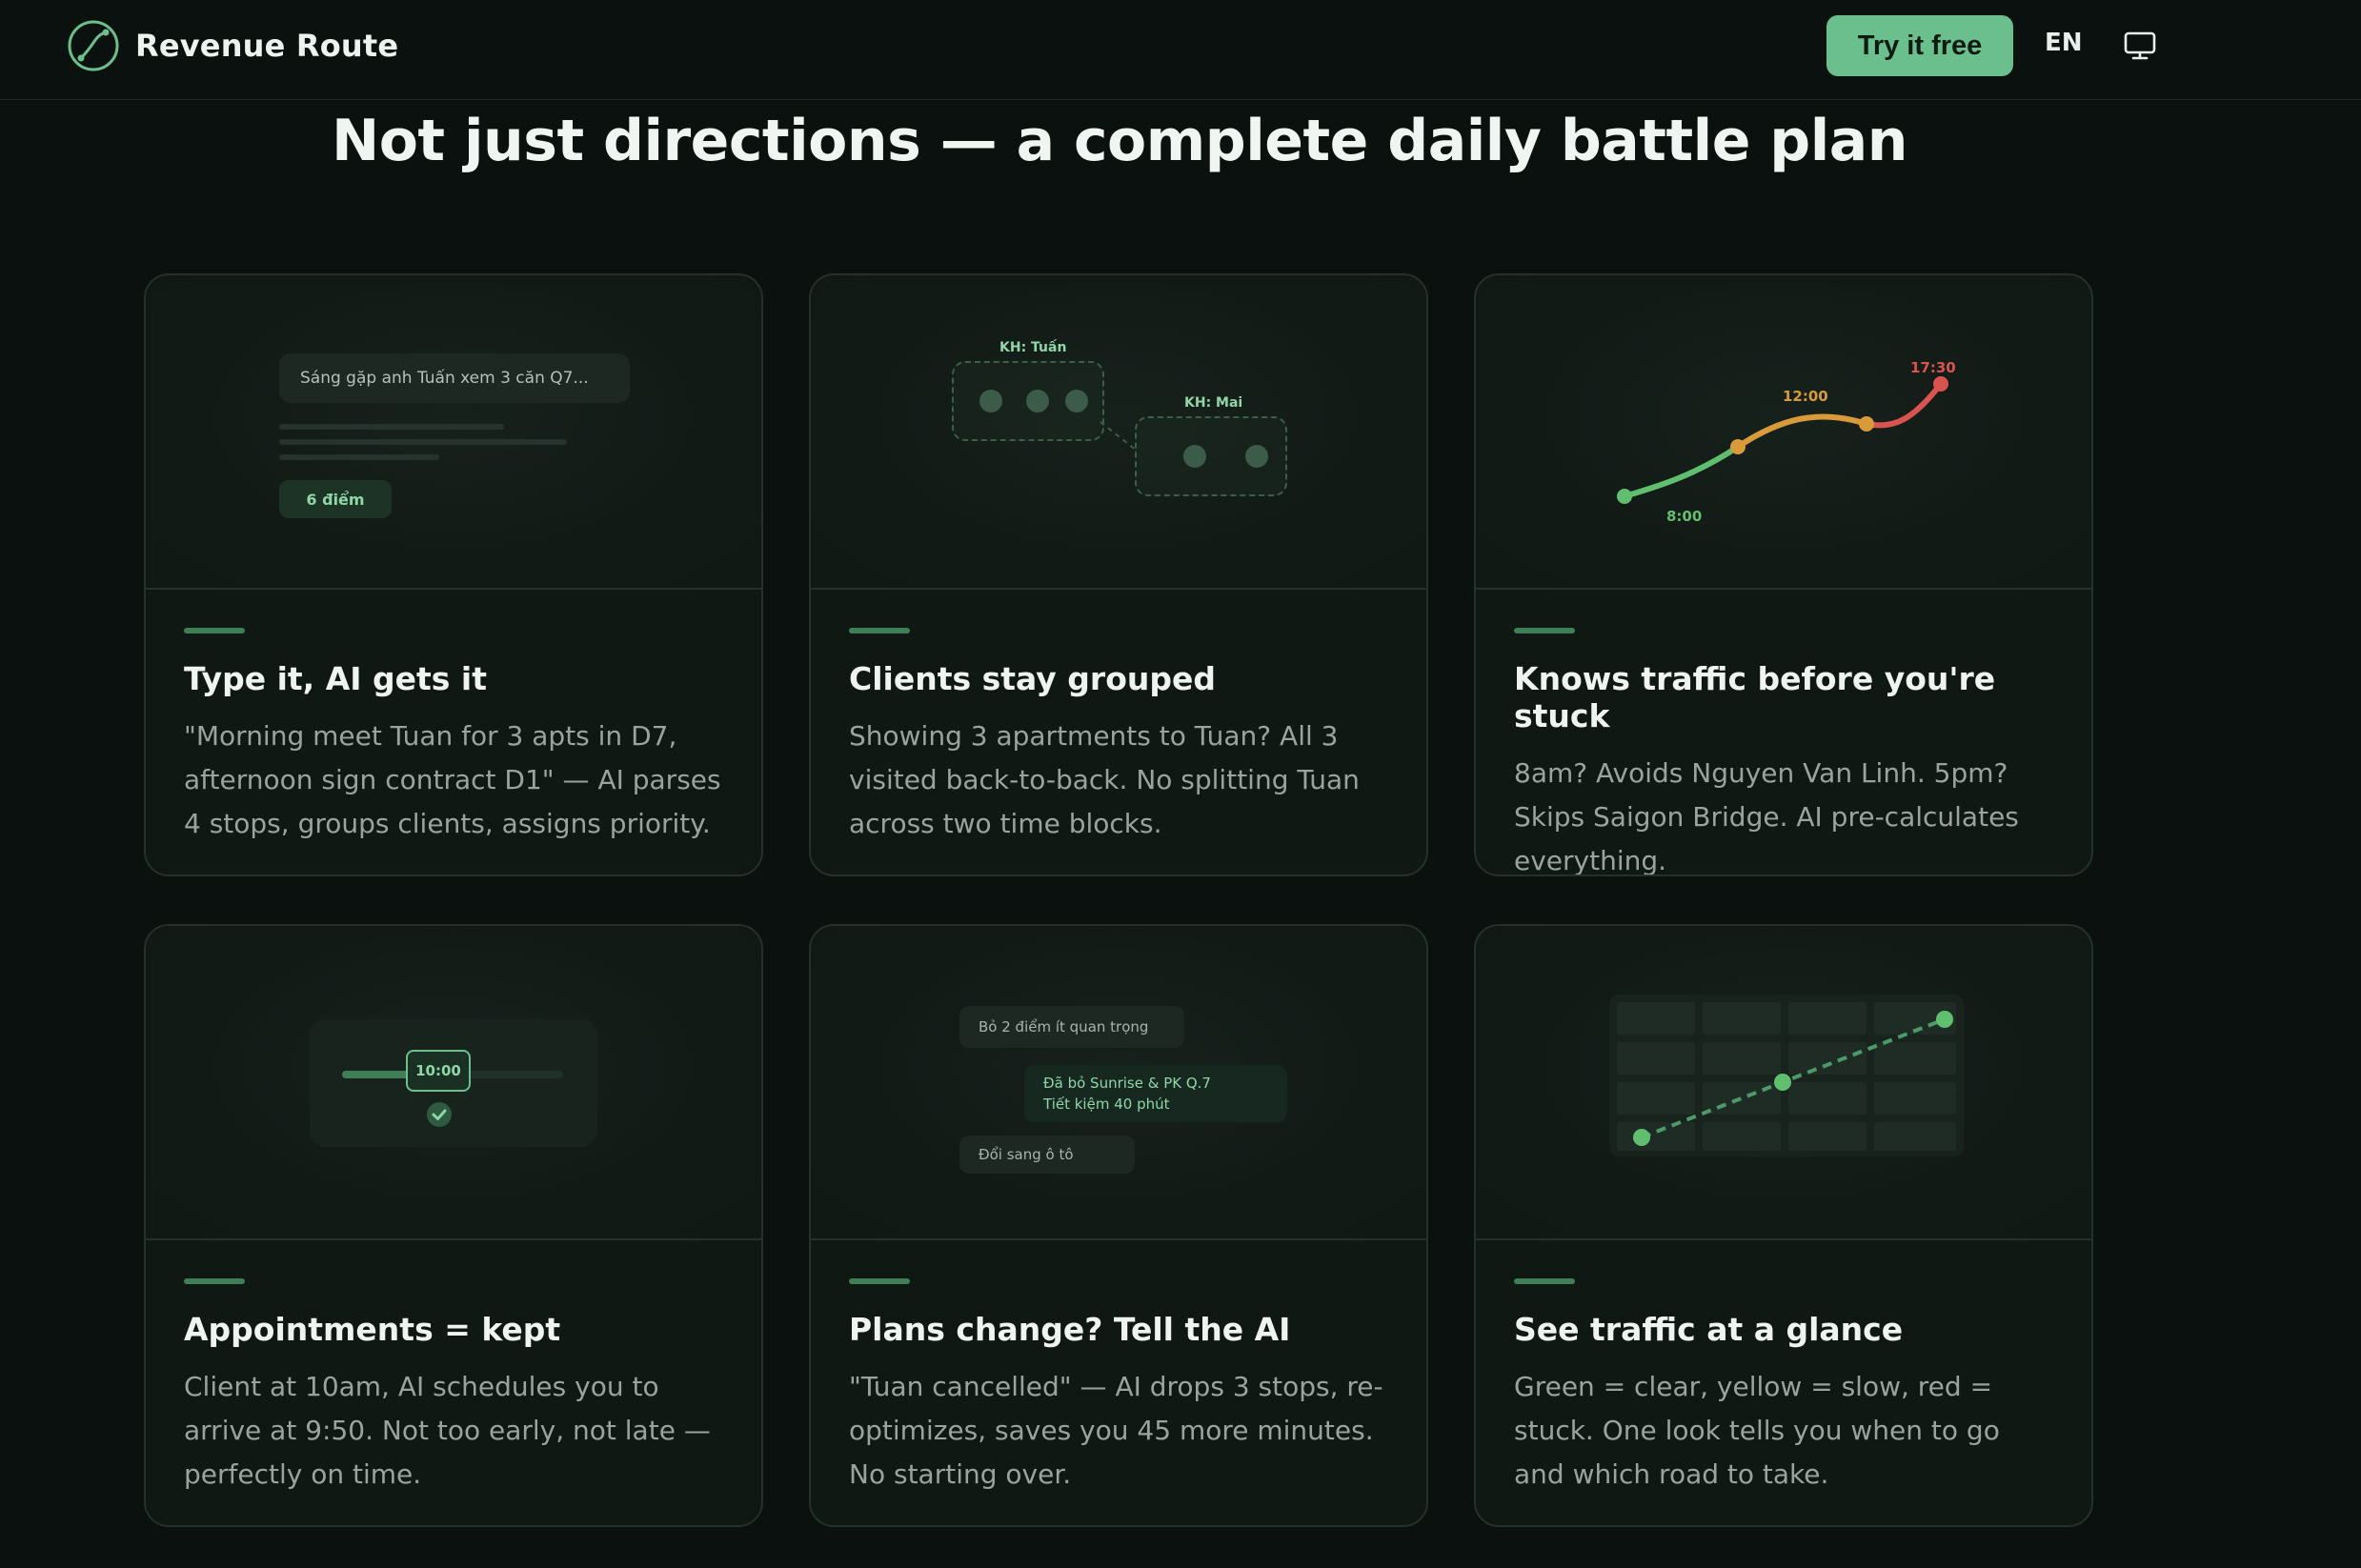  I want to click on card-title: Appointments = kept, so click(372, 1329).